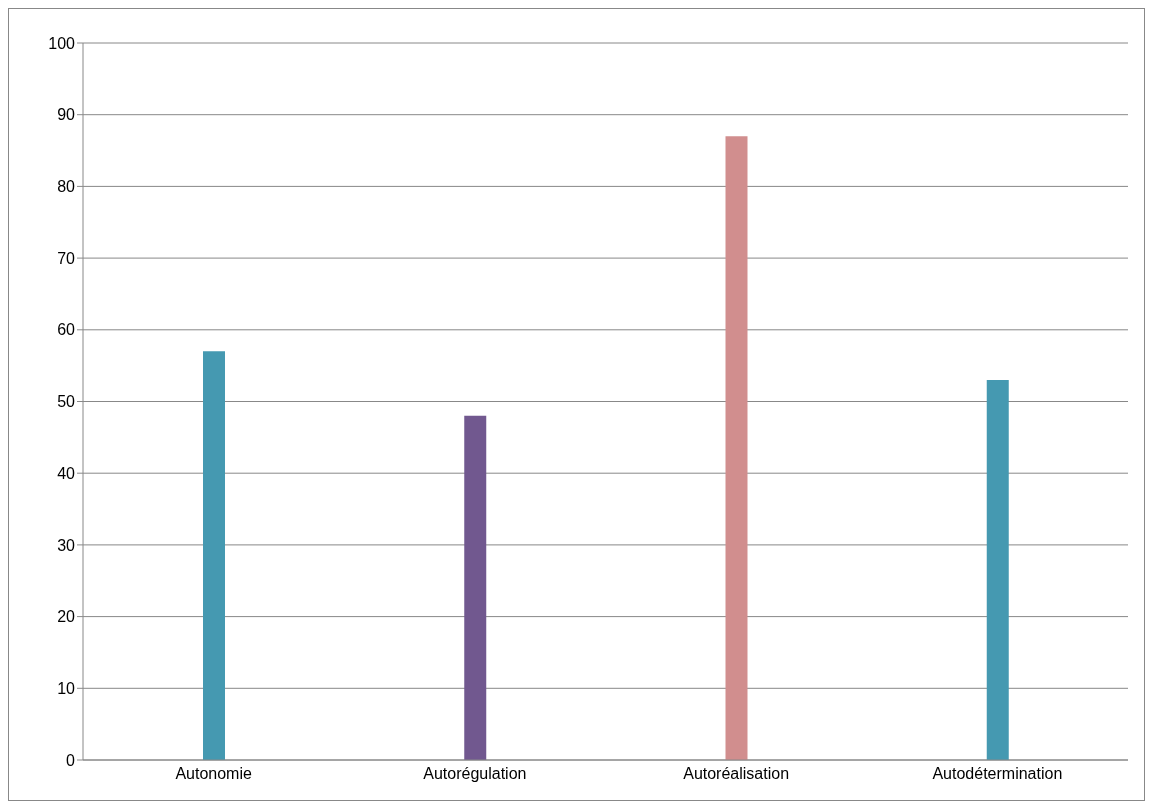 The height and width of the screenshot is (809, 1153). What do you see at coordinates (66, 617) in the screenshot?
I see `y-tick-label: 20` at bounding box center [66, 617].